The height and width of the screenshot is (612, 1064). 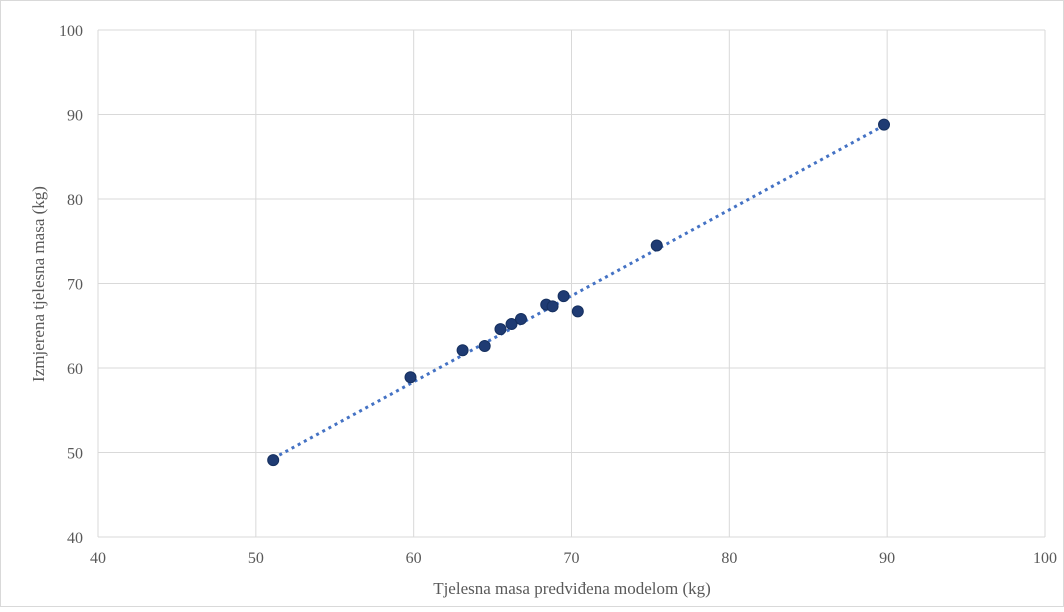 I want to click on y-tick-label: 90, so click(x=75, y=116).